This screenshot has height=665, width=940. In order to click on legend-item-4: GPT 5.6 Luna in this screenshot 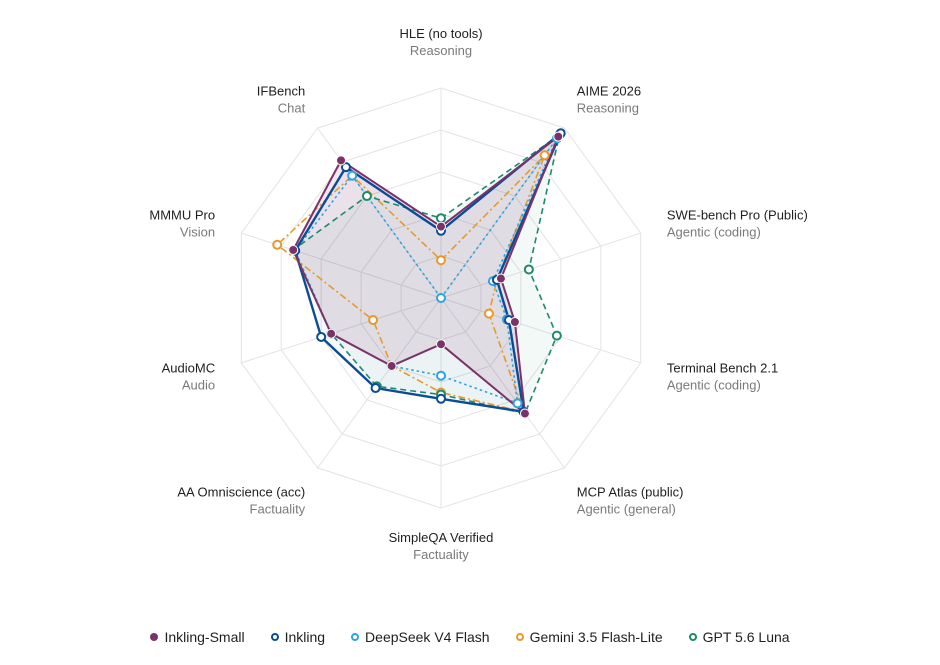, I will do `click(739, 637)`.